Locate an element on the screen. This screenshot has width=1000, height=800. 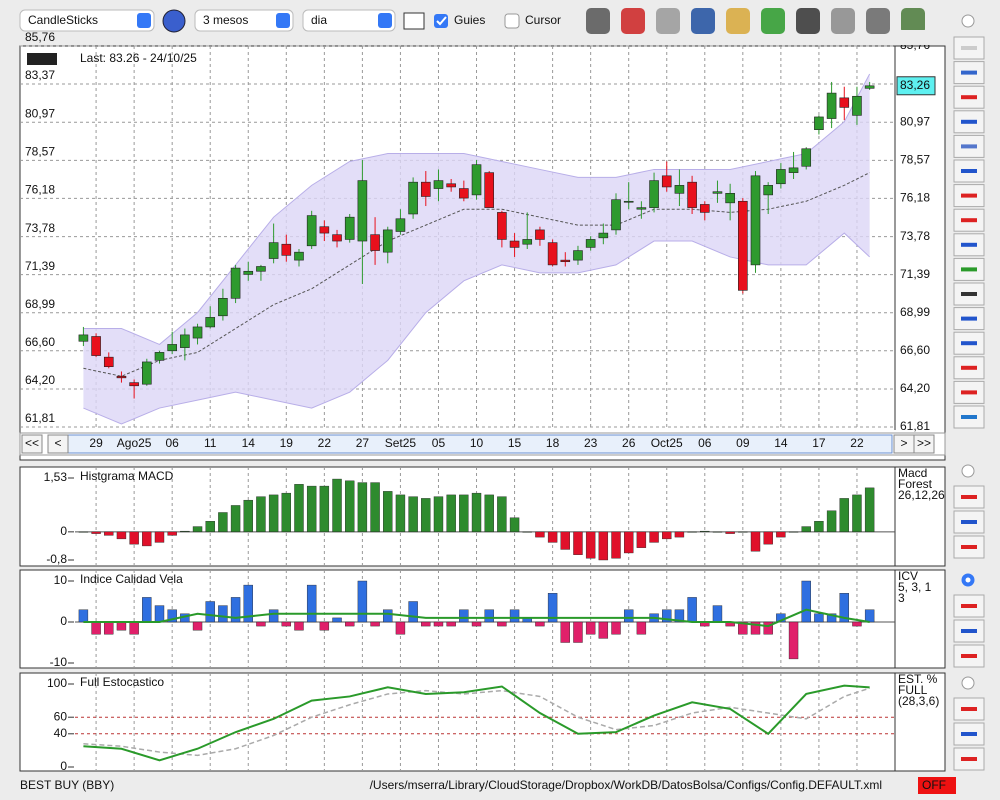
x-tick-label: 29 is located at coordinates (96, 443).